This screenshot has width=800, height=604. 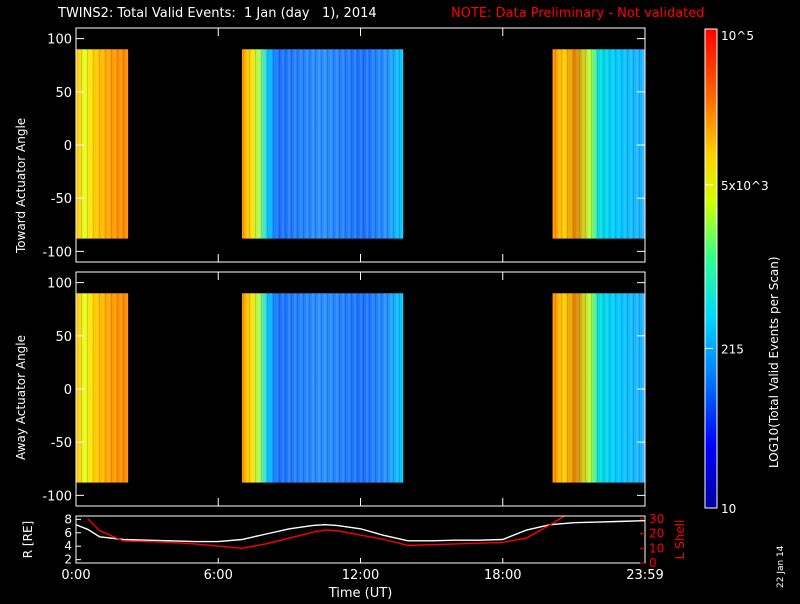 I want to click on colorbar-gradient, so click(x=711, y=268).